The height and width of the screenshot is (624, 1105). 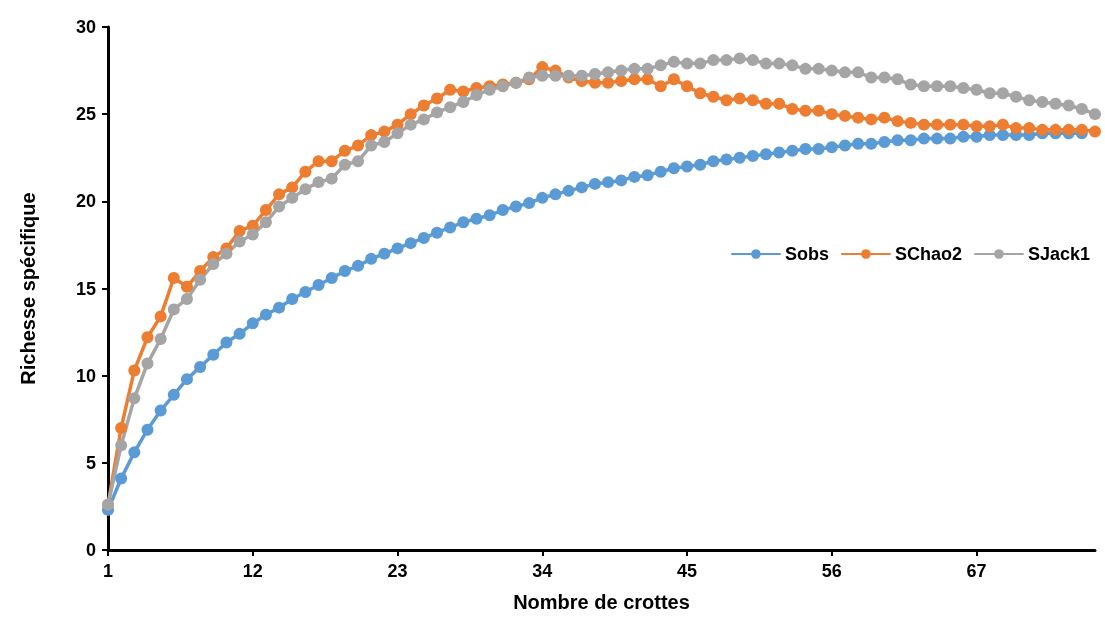 I want to click on y-tick-label: 5, so click(x=90, y=462).